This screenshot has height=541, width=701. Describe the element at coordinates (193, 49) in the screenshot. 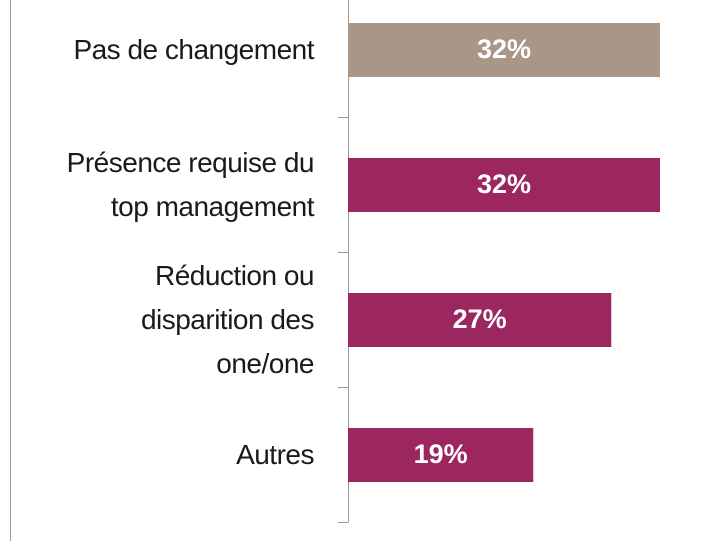

I see `category-label: Pas de changement` at that location.